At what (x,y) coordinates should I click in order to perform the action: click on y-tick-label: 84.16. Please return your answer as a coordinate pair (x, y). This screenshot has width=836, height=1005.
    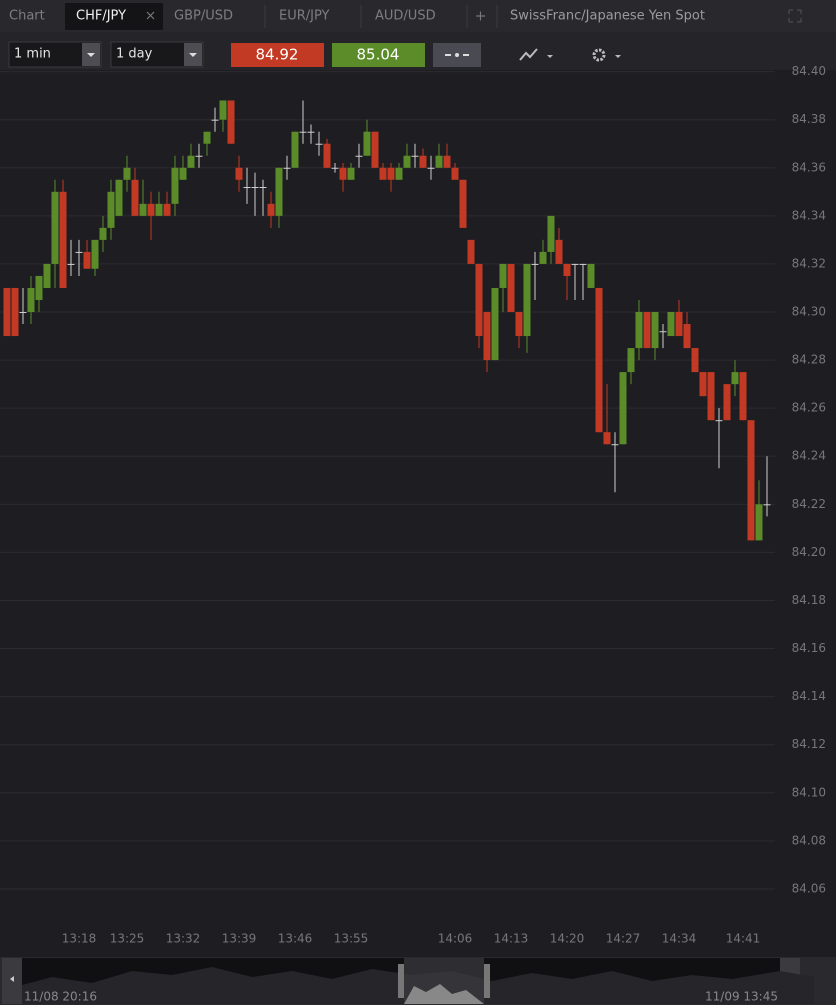
    Looking at the image, I should click on (809, 648).